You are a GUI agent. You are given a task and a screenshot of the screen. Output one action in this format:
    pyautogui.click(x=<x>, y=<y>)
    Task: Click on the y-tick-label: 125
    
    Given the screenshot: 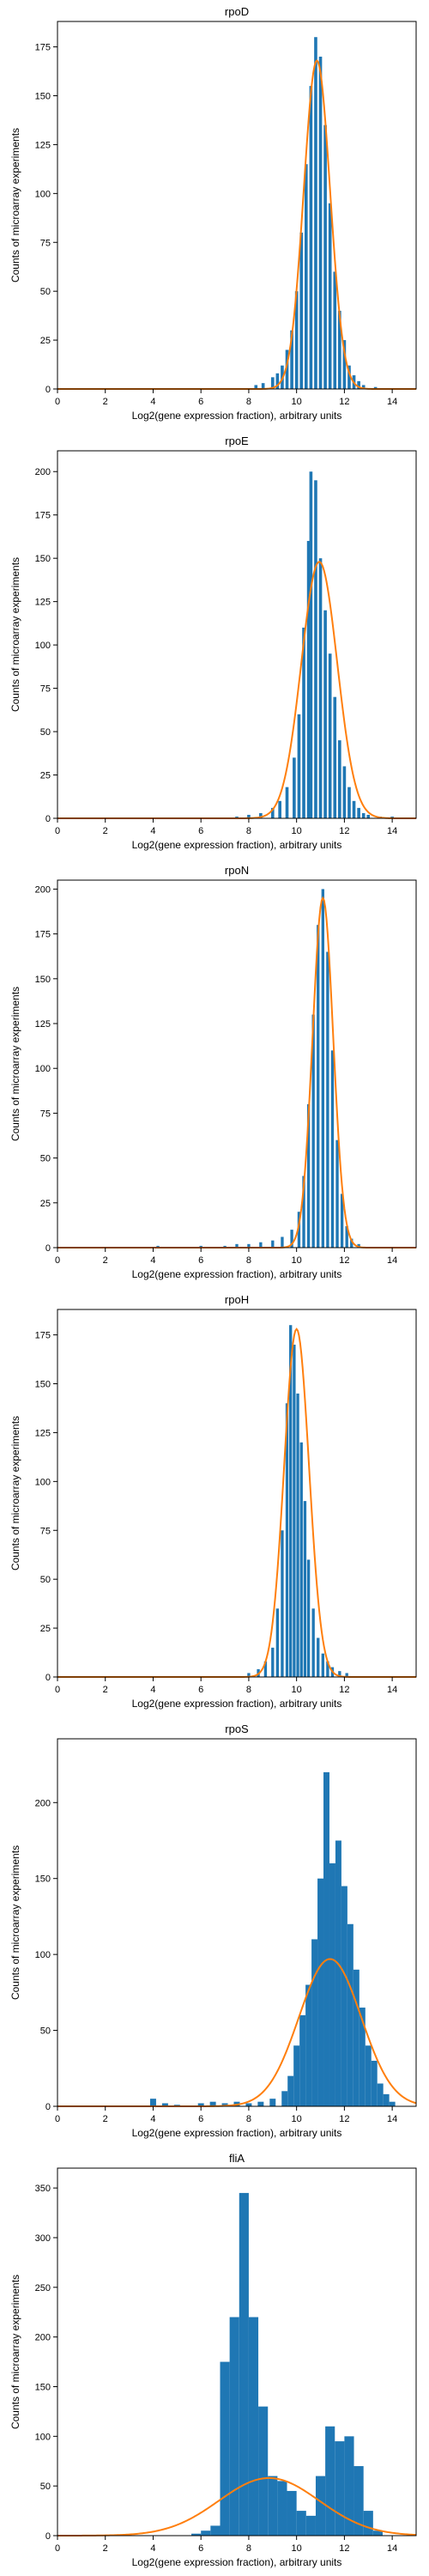 What is the action you would take?
    pyautogui.click(x=43, y=145)
    